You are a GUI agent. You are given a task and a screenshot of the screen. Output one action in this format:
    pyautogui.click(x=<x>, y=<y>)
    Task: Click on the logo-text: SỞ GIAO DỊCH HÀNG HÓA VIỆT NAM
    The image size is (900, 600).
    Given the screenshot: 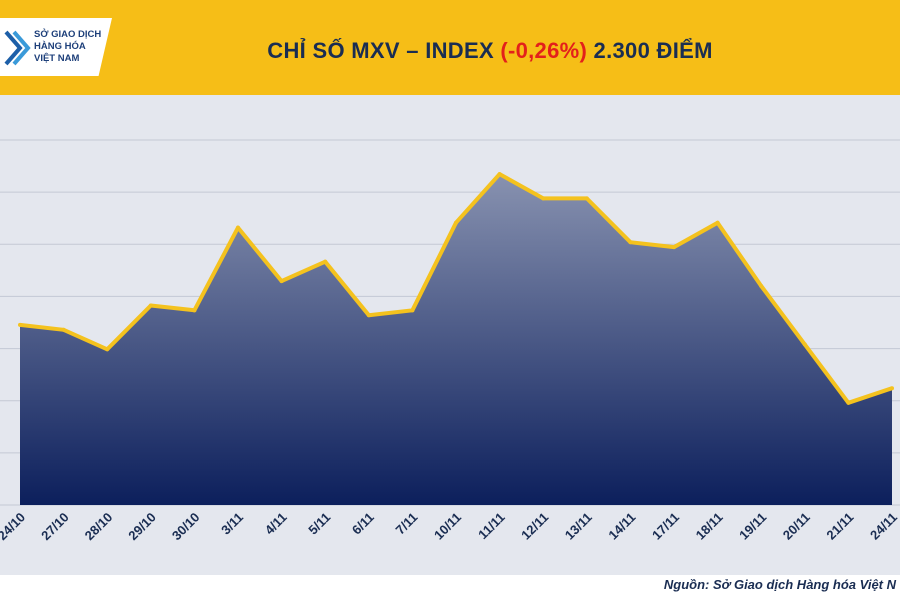 What is the action you would take?
    pyautogui.click(x=74, y=47)
    